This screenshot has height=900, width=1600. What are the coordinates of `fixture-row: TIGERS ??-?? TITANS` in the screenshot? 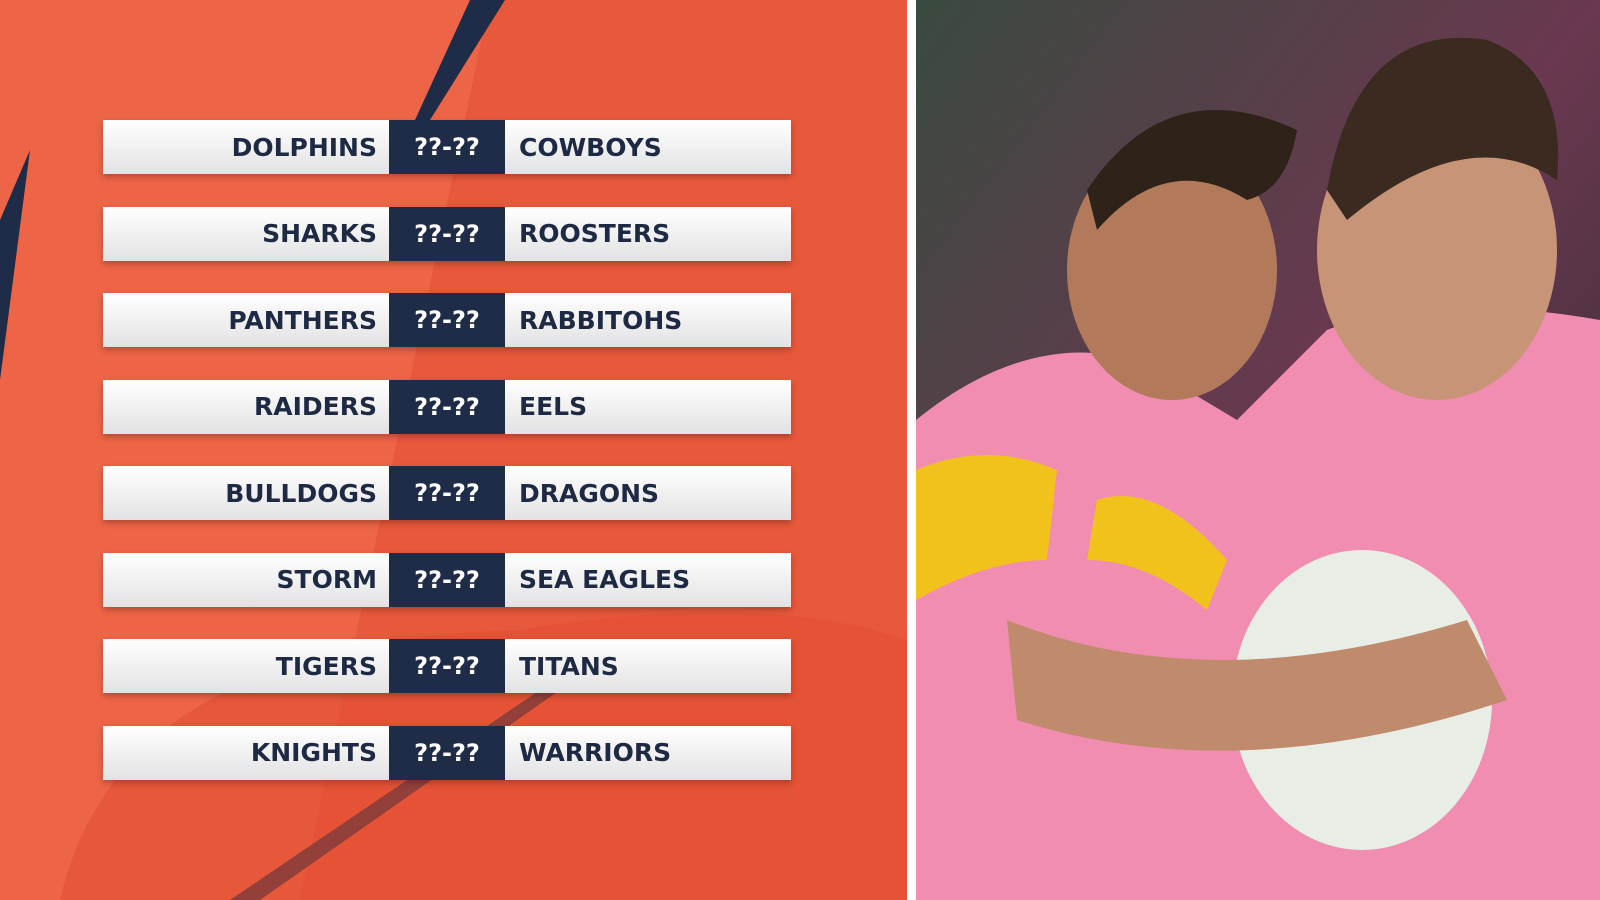 It's located at (447, 666).